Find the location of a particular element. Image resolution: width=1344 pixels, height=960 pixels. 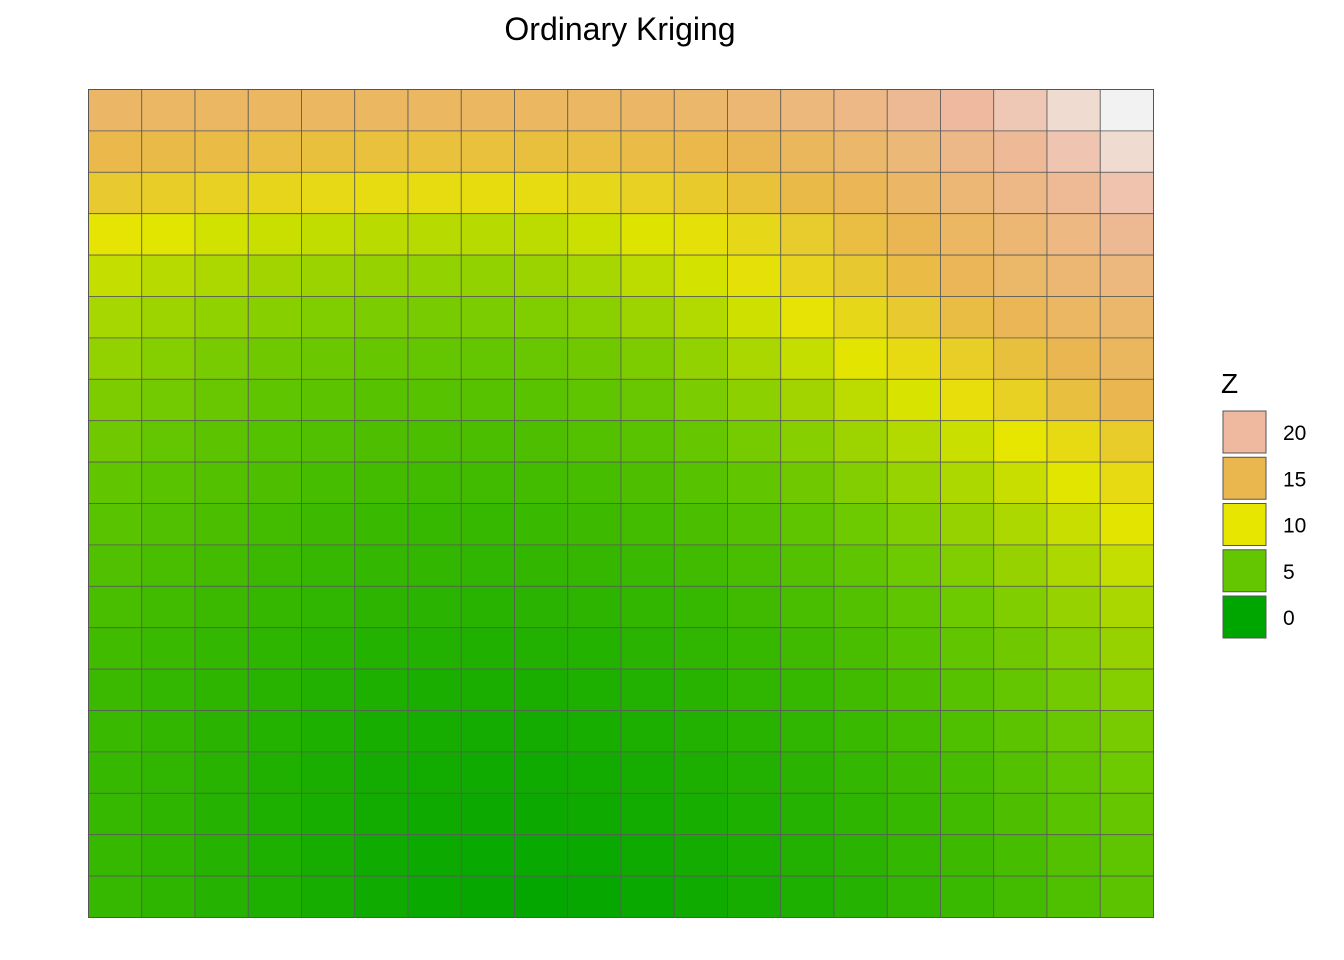

legend-label: 5 is located at coordinates (1289, 572).